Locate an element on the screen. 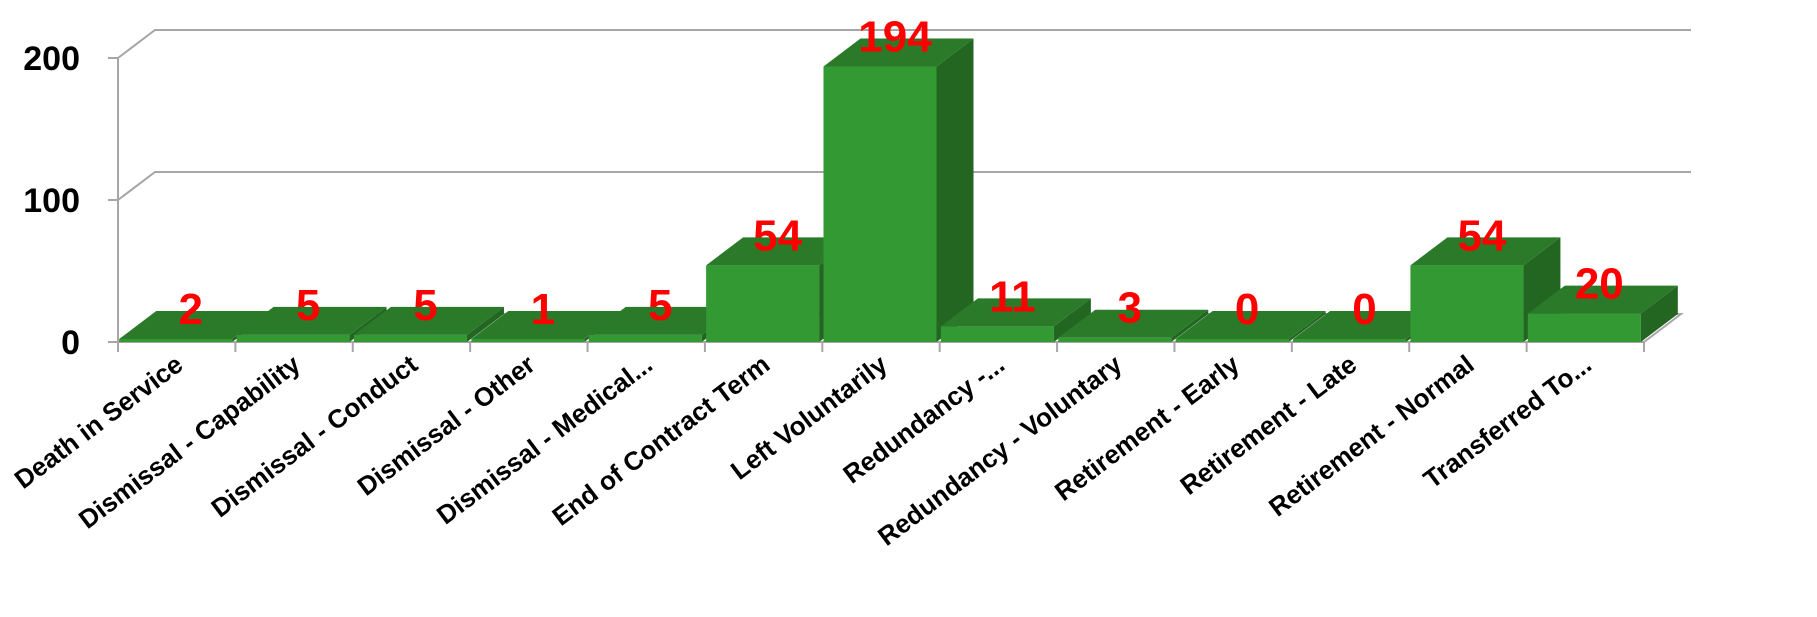 This screenshot has height=617, width=1817. x-tick-label: Dismissal - Conduct is located at coordinates (314, 436).